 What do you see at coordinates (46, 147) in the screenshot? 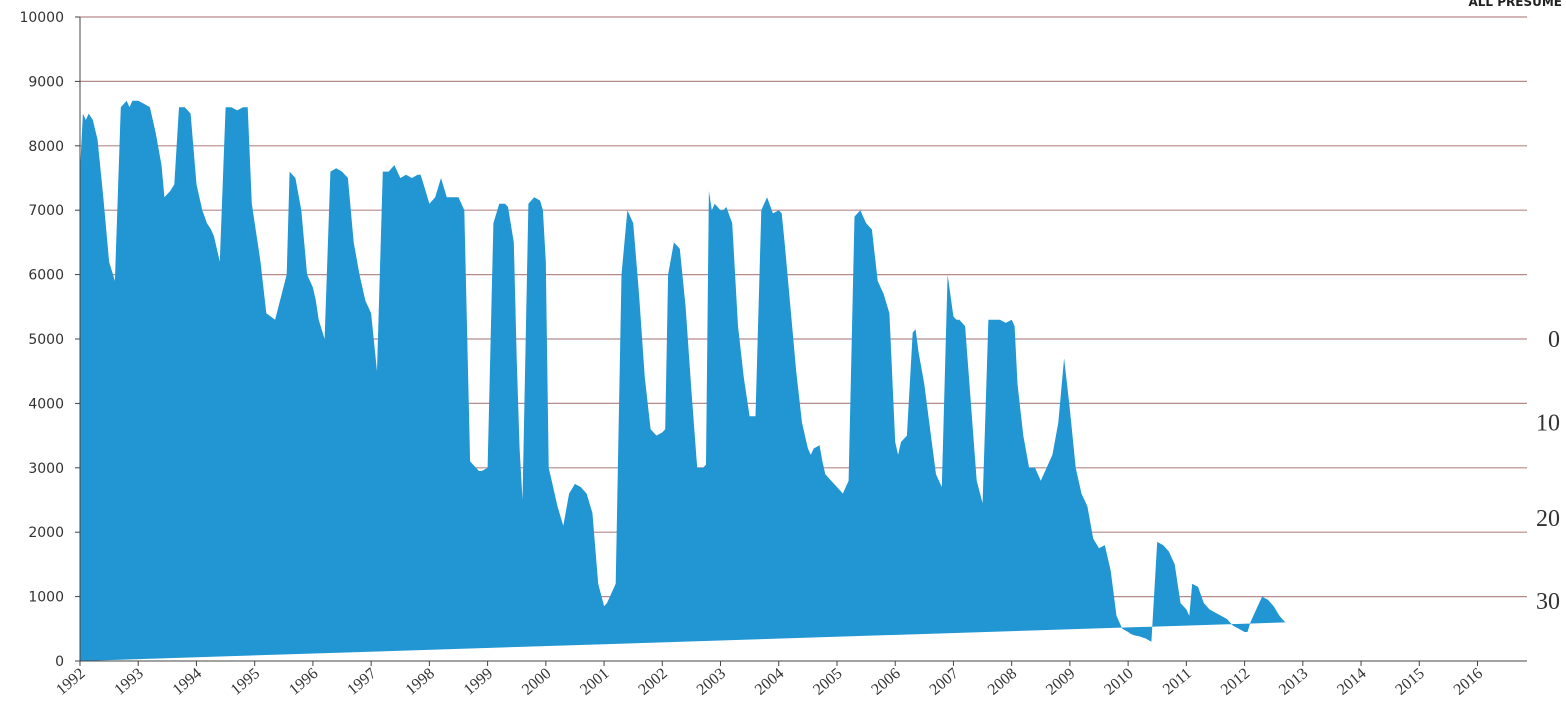
I see `y-tick-label: 8000` at bounding box center [46, 147].